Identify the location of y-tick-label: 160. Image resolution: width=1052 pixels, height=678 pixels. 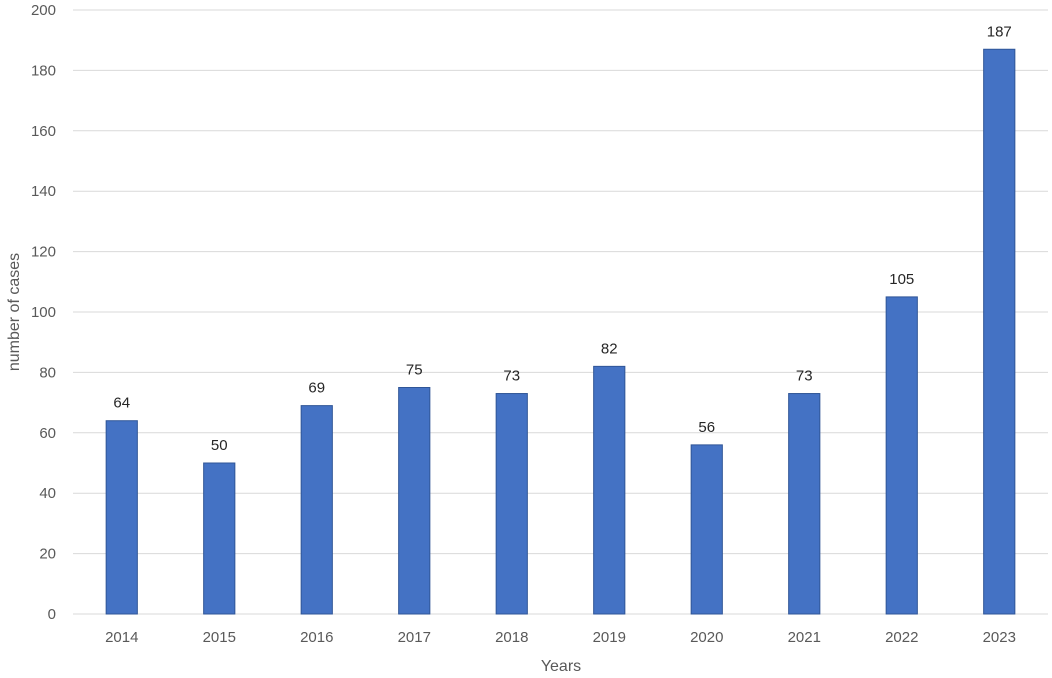
(43, 131).